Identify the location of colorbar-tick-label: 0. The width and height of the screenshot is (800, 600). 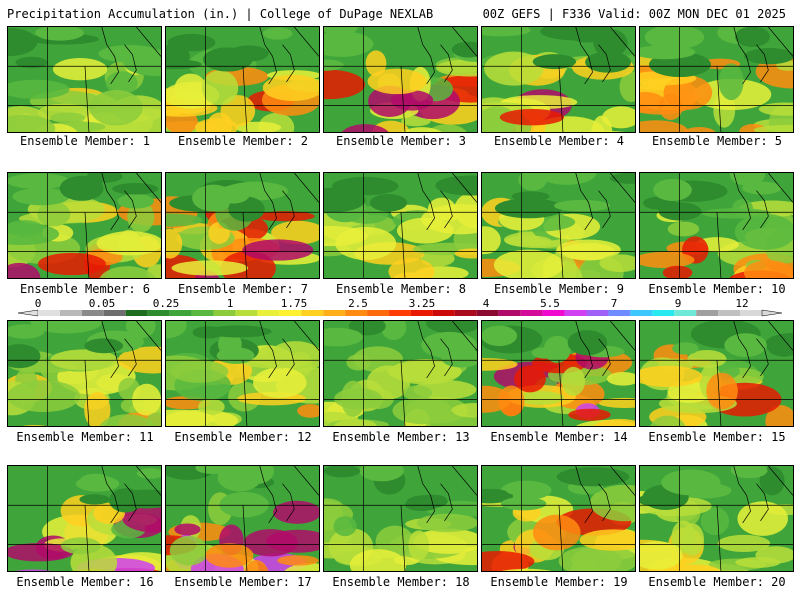
(38, 304).